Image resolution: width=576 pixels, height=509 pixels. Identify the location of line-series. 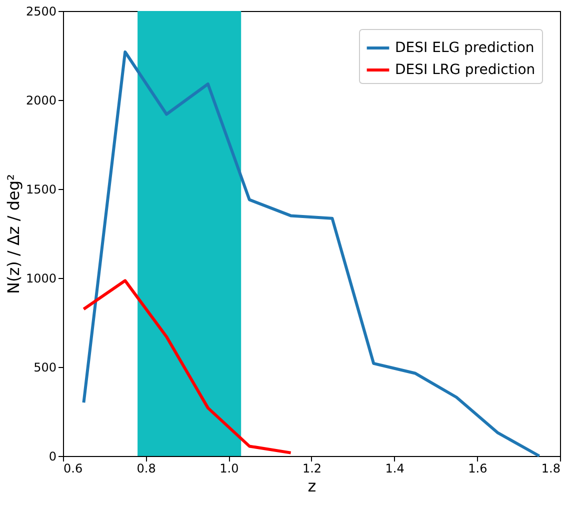
(187, 366).